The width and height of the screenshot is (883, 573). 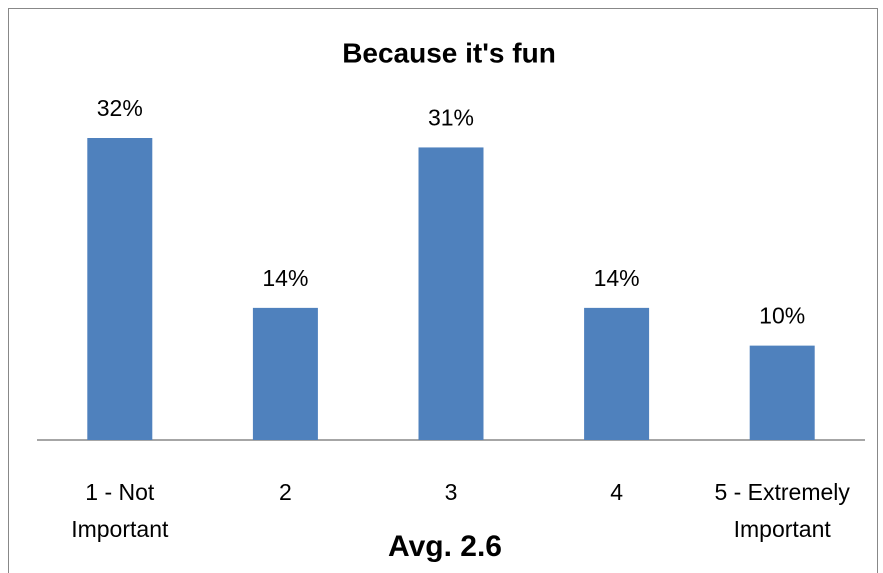 I want to click on chart-title: Because it's fun, so click(x=449, y=52).